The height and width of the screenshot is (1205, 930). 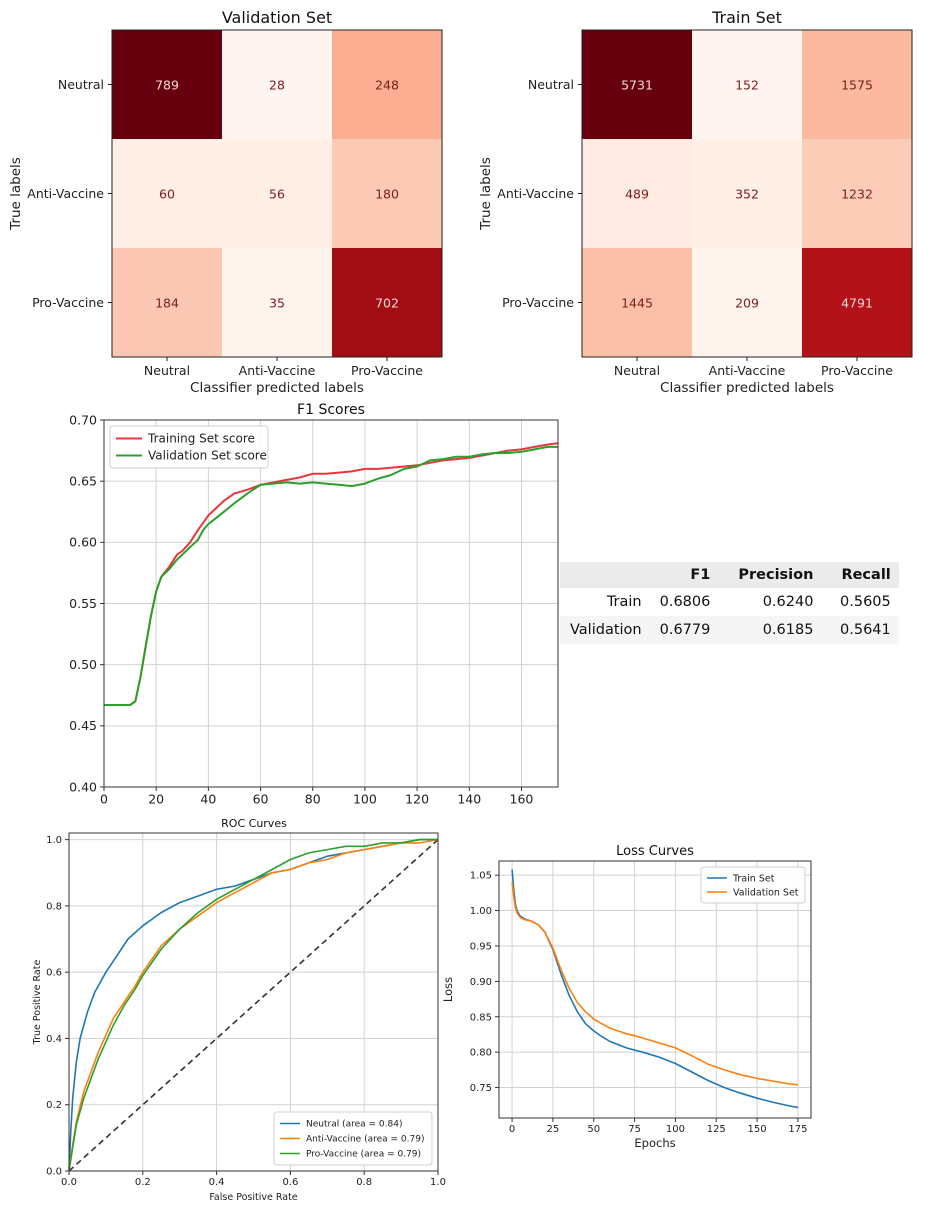 I want to click on y-tick-label: 0.75, so click(x=481, y=1088).